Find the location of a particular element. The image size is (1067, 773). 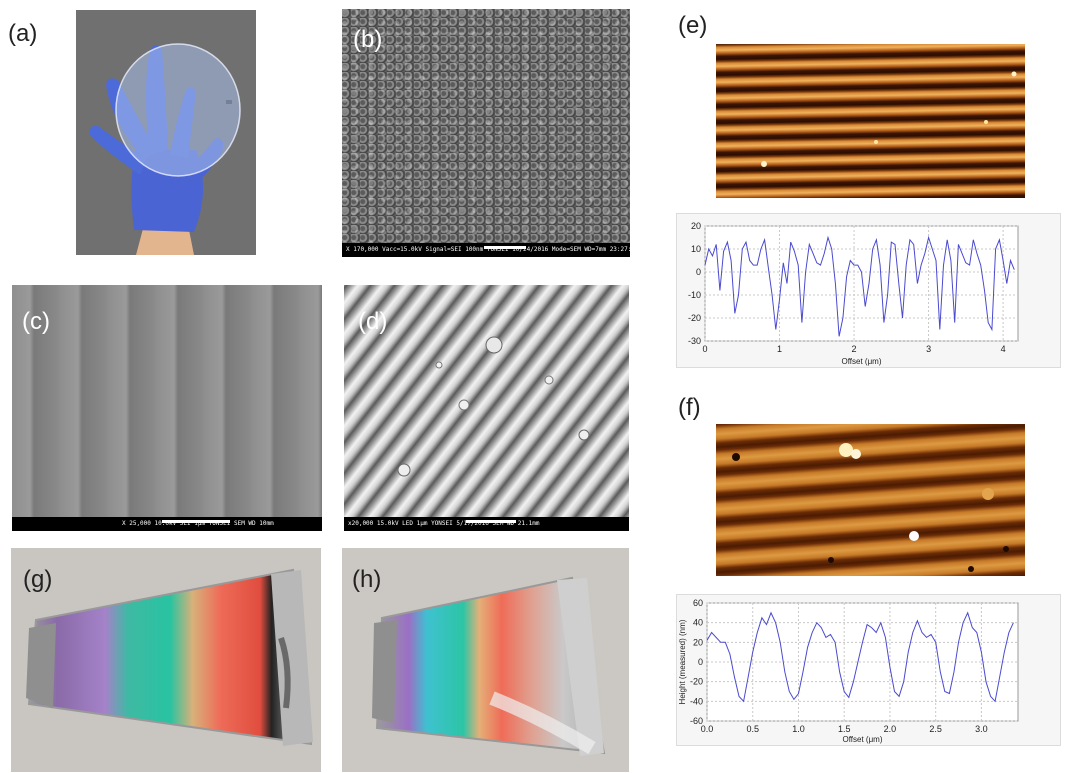

scale-bar-c is located at coordinates (196, 521).